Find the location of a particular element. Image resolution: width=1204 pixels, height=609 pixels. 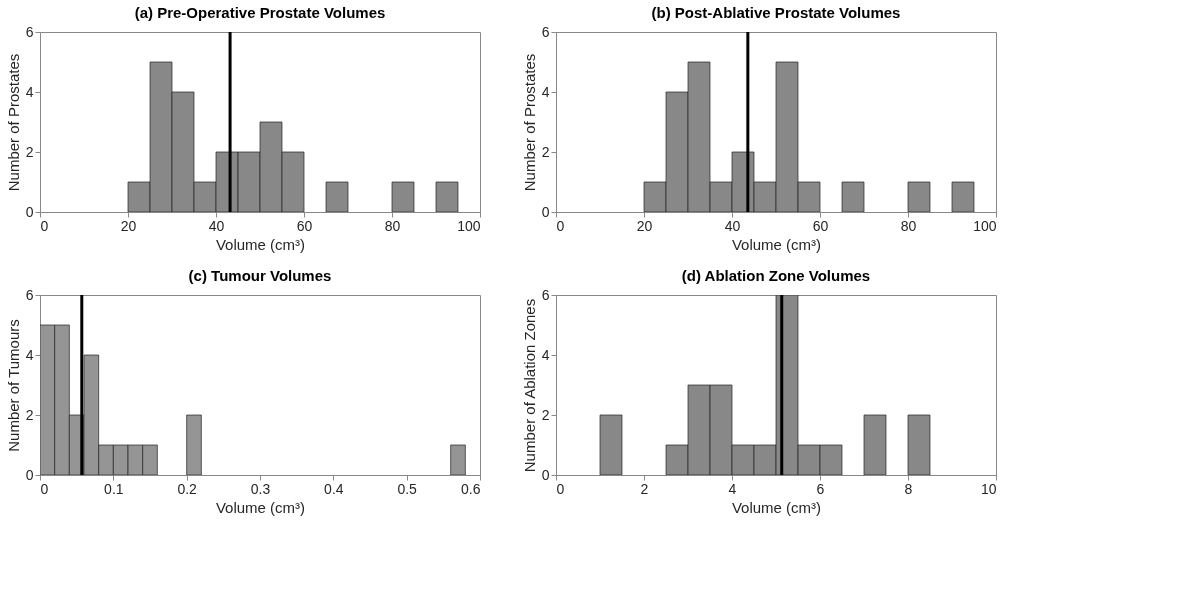

x-tick-label: 2 is located at coordinates (644, 488).